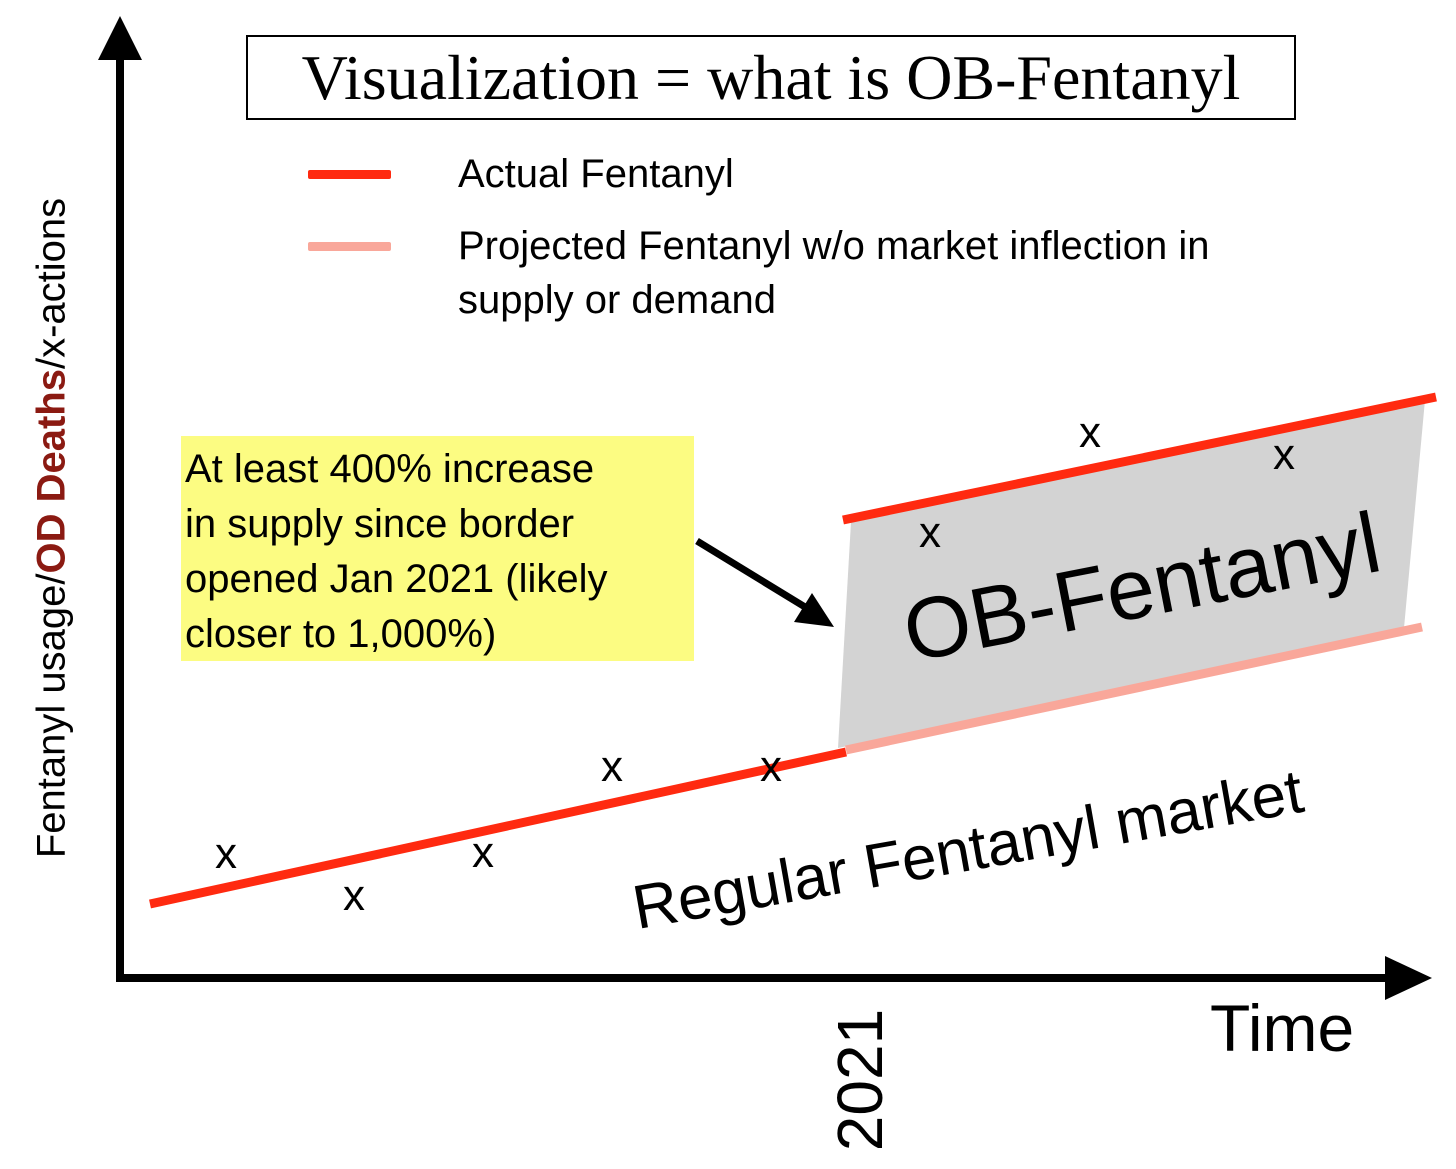 The height and width of the screenshot is (1169, 1456). I want to click on legend-swatch-actual, so click(349, 174).